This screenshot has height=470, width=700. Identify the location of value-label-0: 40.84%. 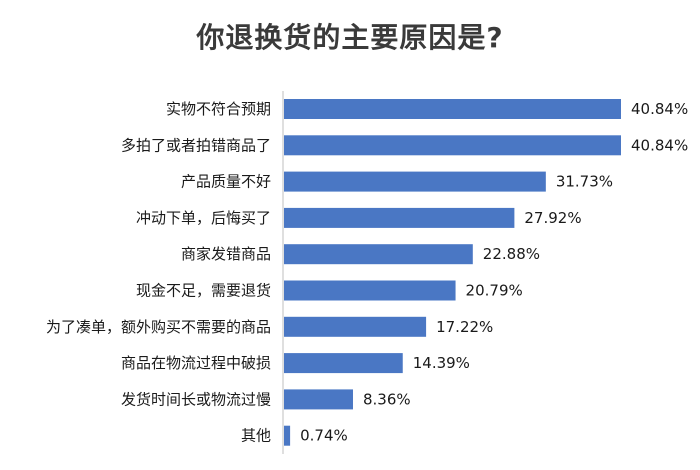
(659, 109).